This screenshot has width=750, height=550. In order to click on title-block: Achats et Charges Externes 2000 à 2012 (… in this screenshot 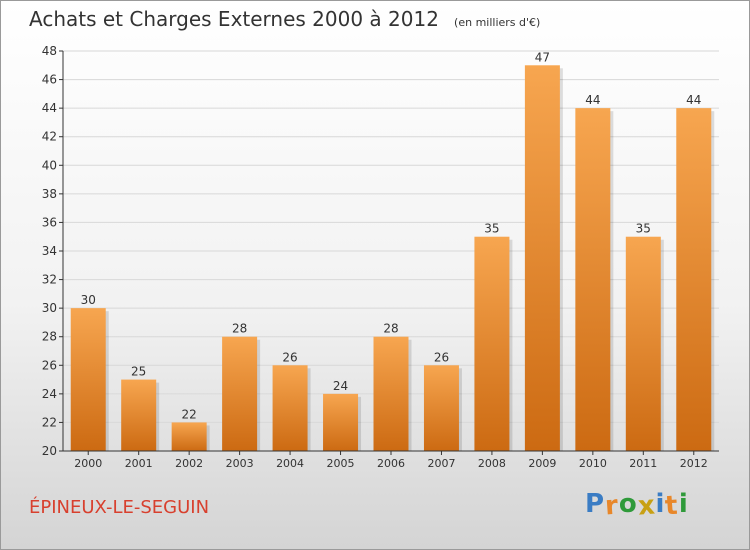, I will do `click(284, 19)`.